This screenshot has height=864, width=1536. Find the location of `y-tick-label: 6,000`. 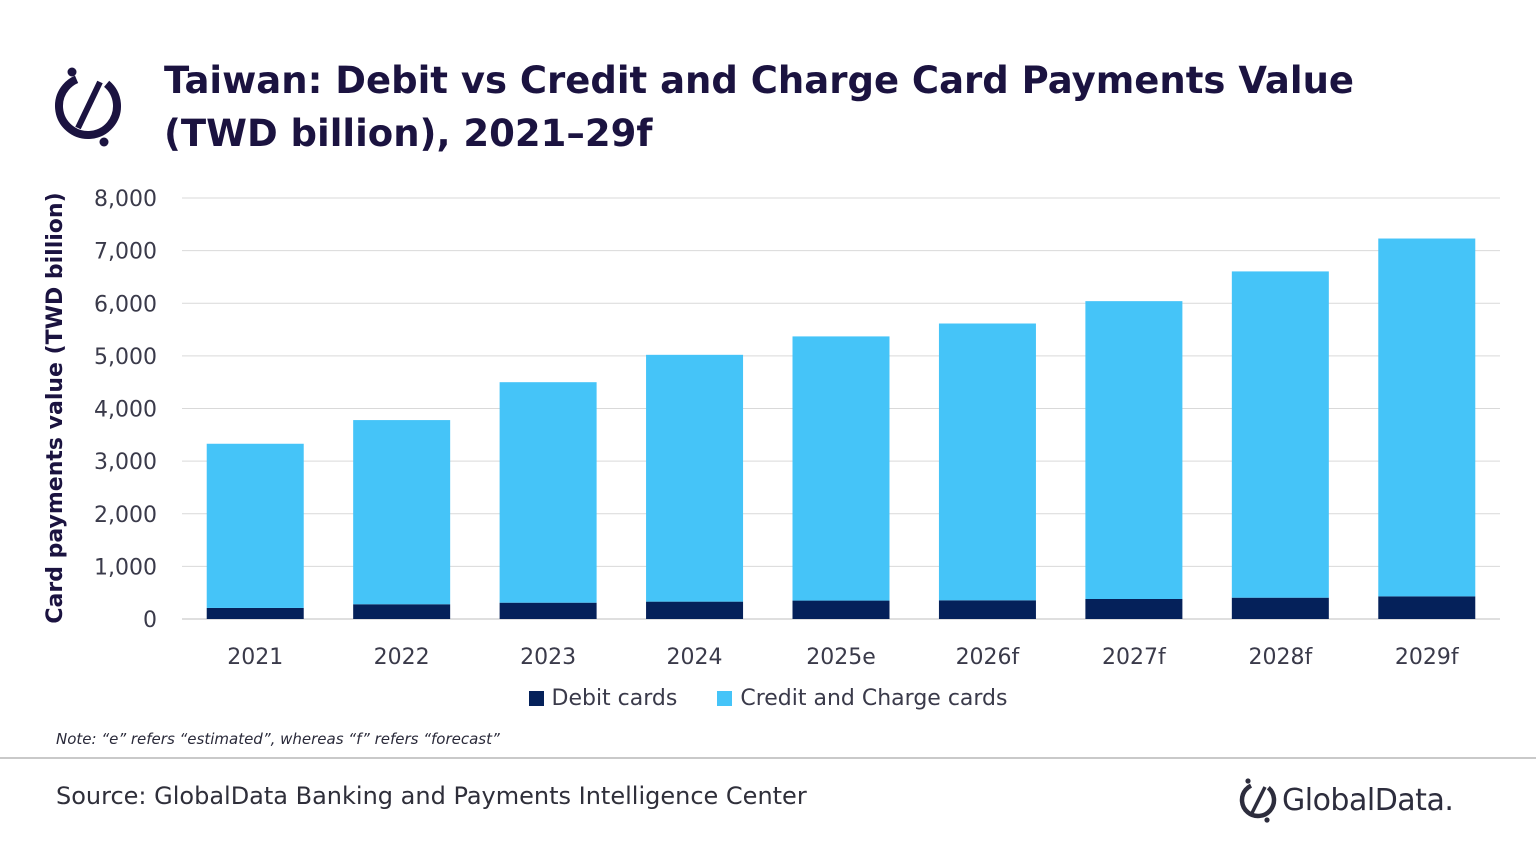

y-tick-label: 6,000 is located at coordinates (125, 304).